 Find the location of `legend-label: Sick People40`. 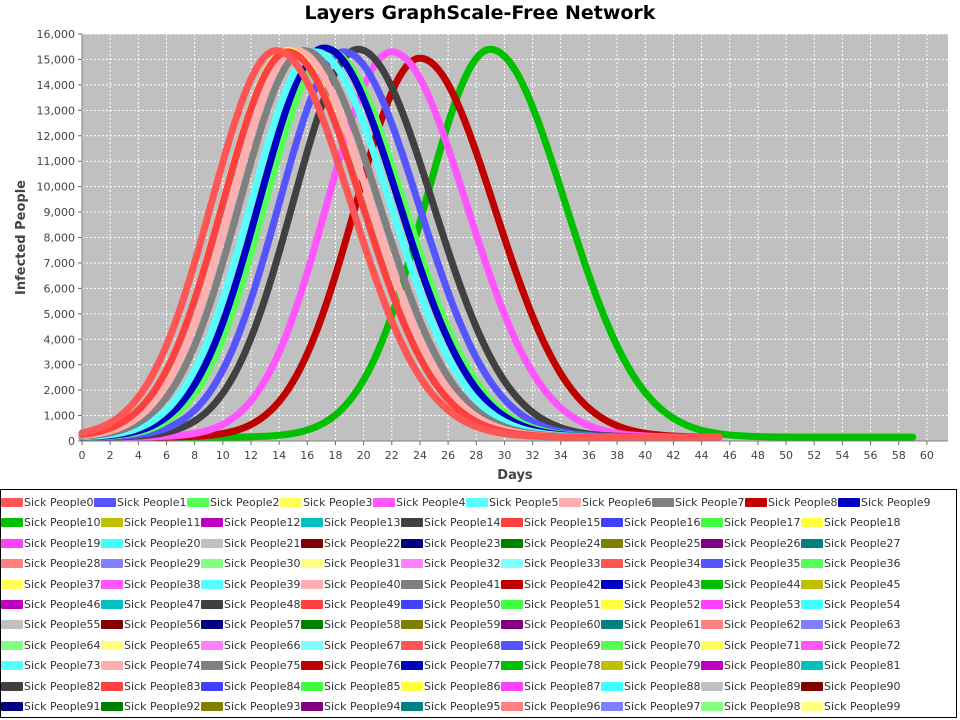

legend-label: Sick People40 is located at coordinates (362, 584).